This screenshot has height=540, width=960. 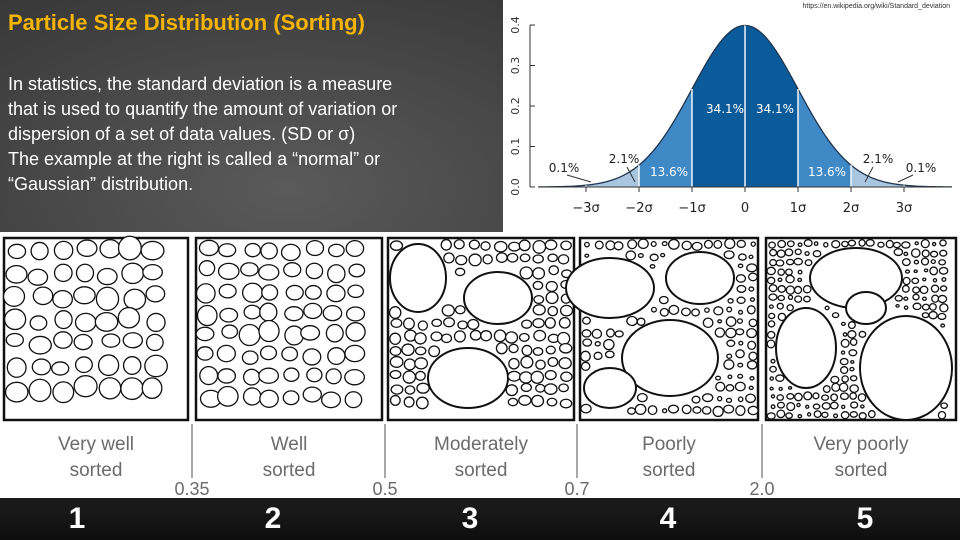 I want to click on sorting-panel-4: Poorly sorted, so click(x=662, y=358).